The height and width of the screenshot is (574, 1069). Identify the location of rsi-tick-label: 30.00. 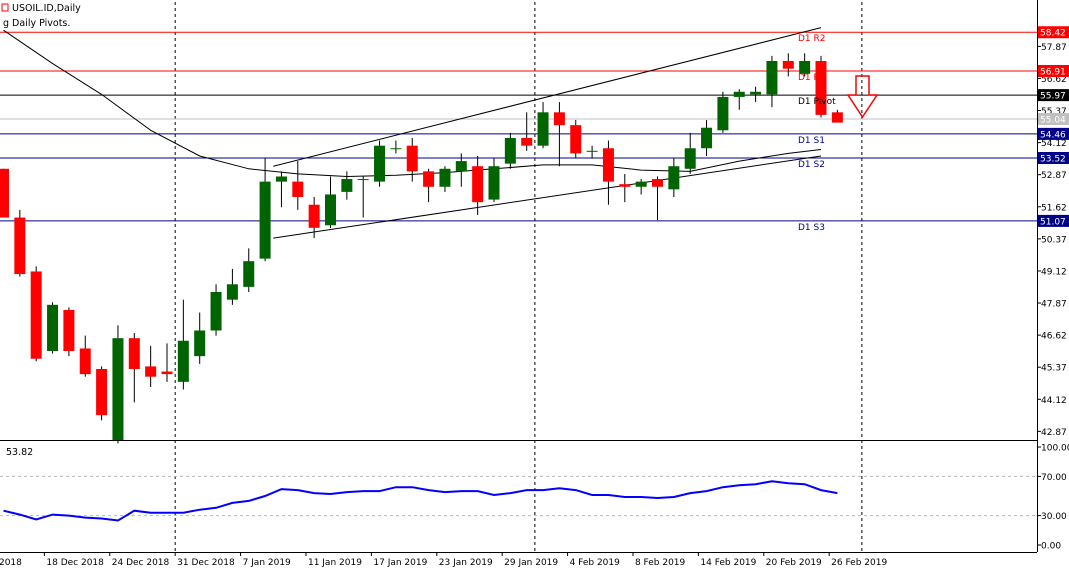
(1054, 517).